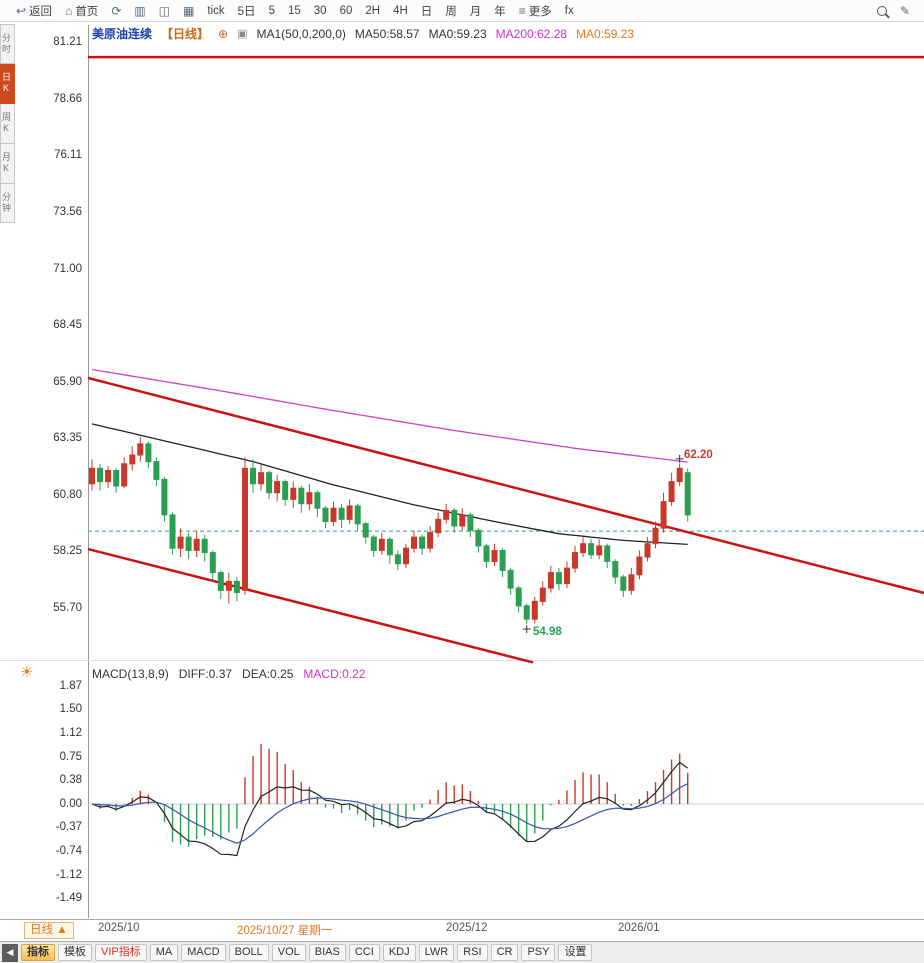 This screenshot has width=924, height=963. I want to click on indicator-tab-KDJ: KDJ, so click(399, 952).